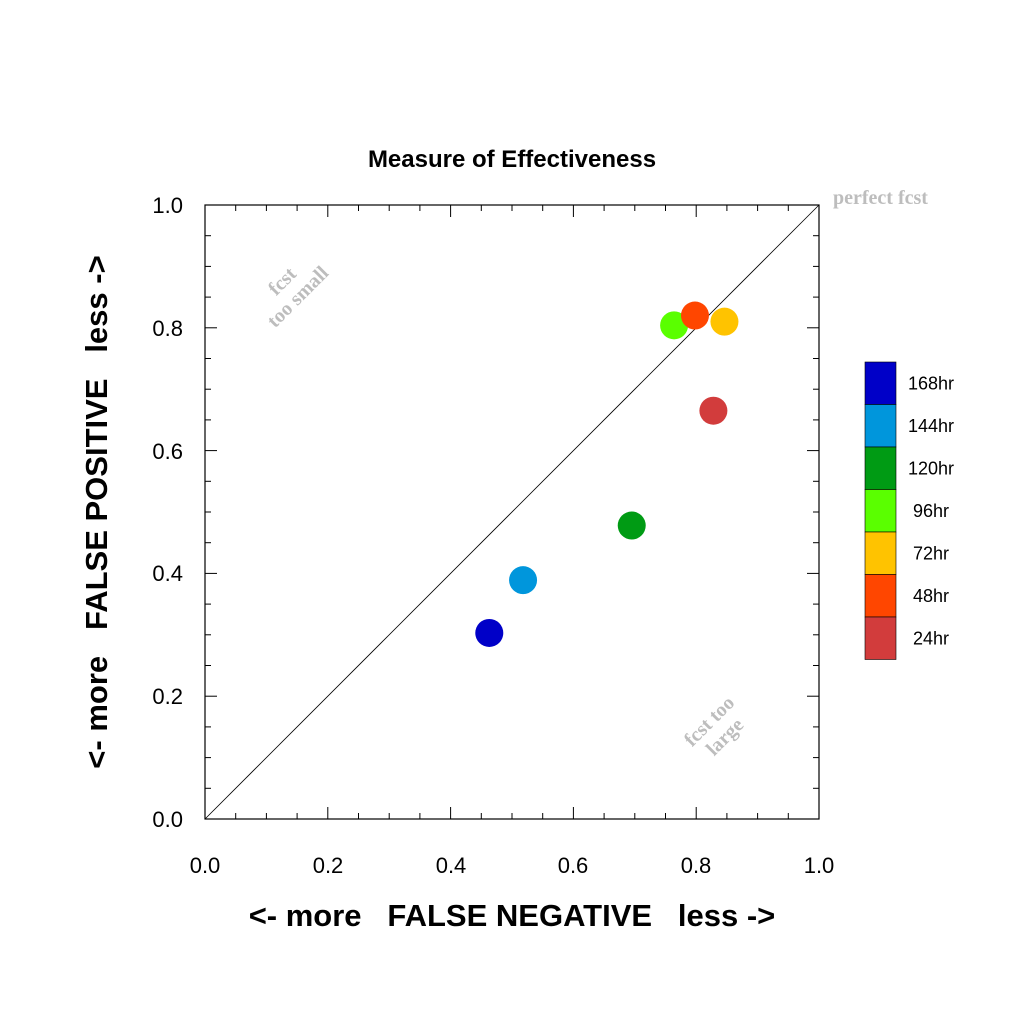  What do you see at coordinates (880, 468) in the screenshot?
I see `legend-swatch-120hr` at bounding box center [880, 468].